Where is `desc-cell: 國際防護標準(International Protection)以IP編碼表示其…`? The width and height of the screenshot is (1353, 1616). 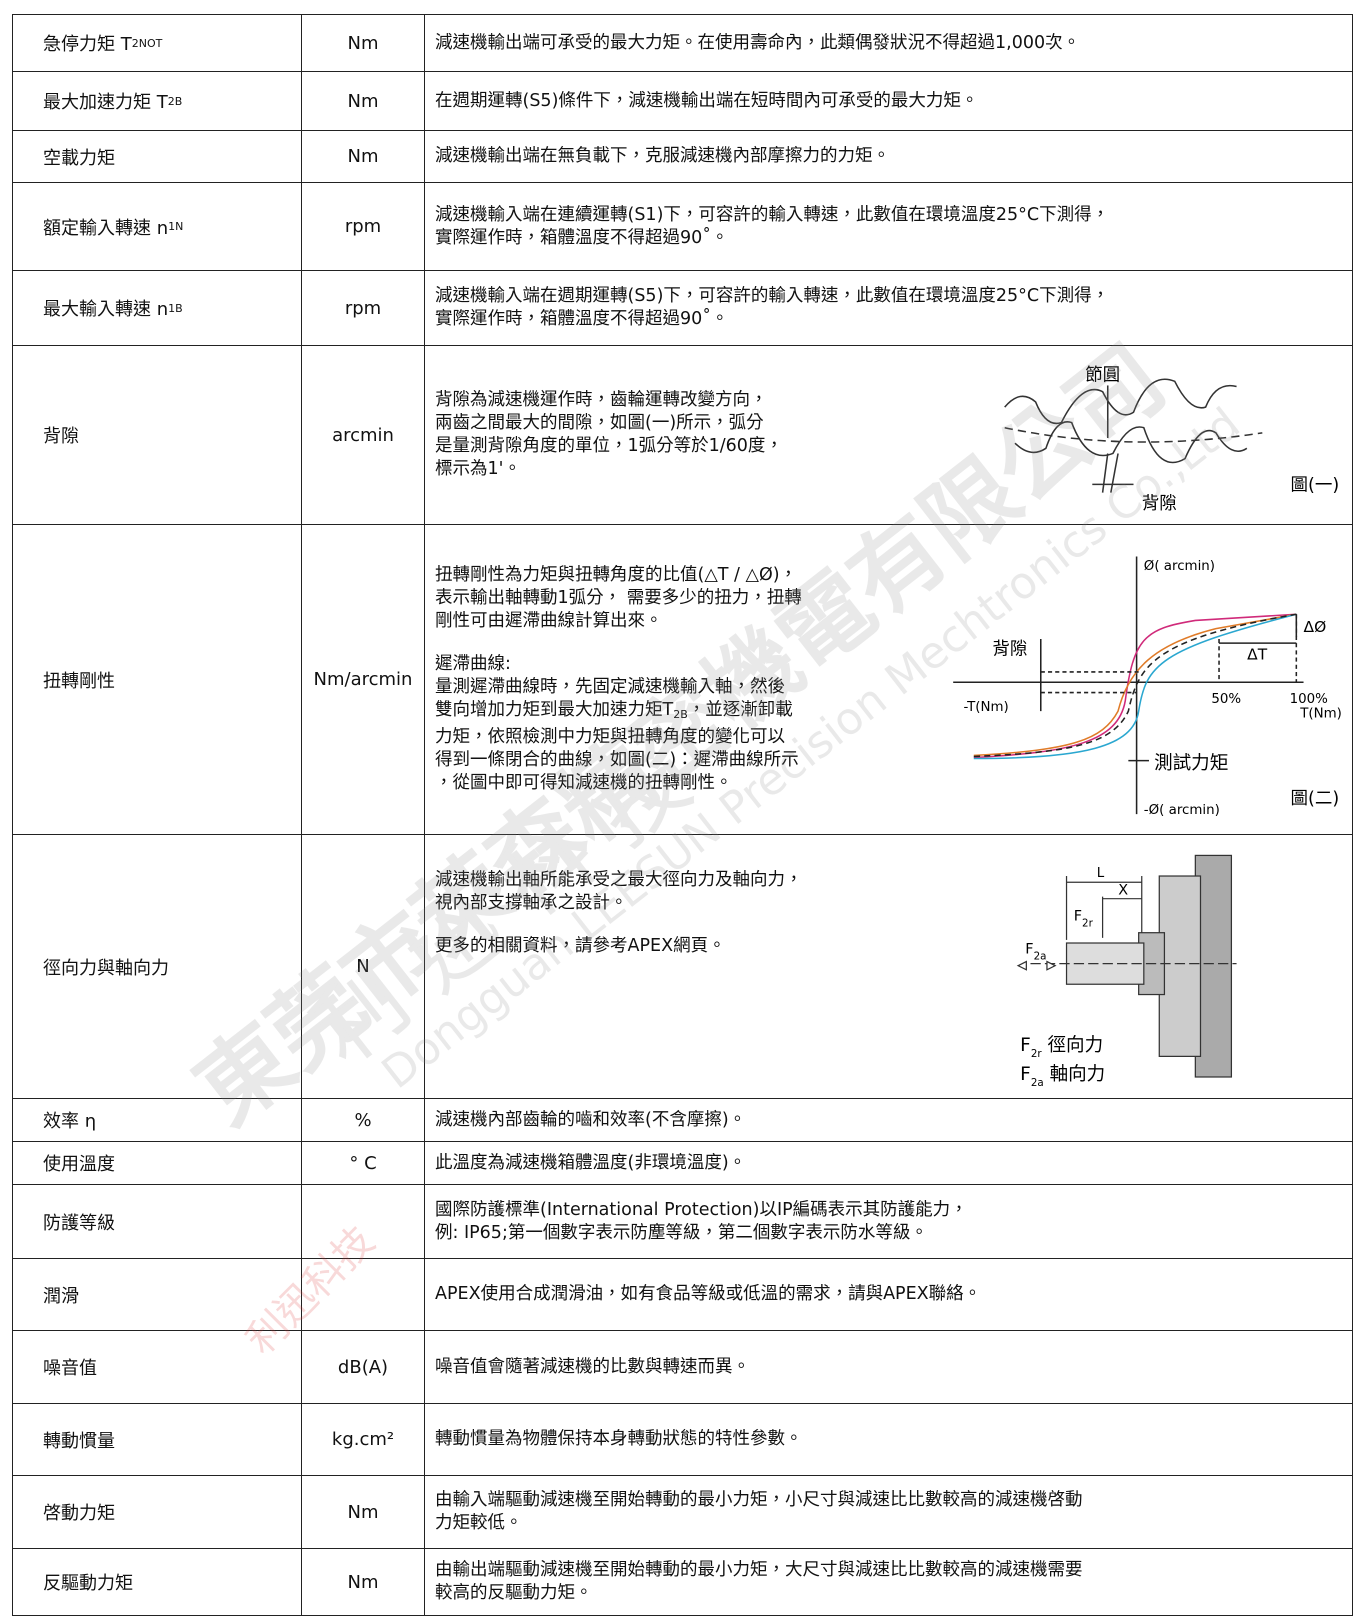
desc-cell: 國際防護標準(International Protection)以IP編碼表示其… is located at coordinates (889, 1222).